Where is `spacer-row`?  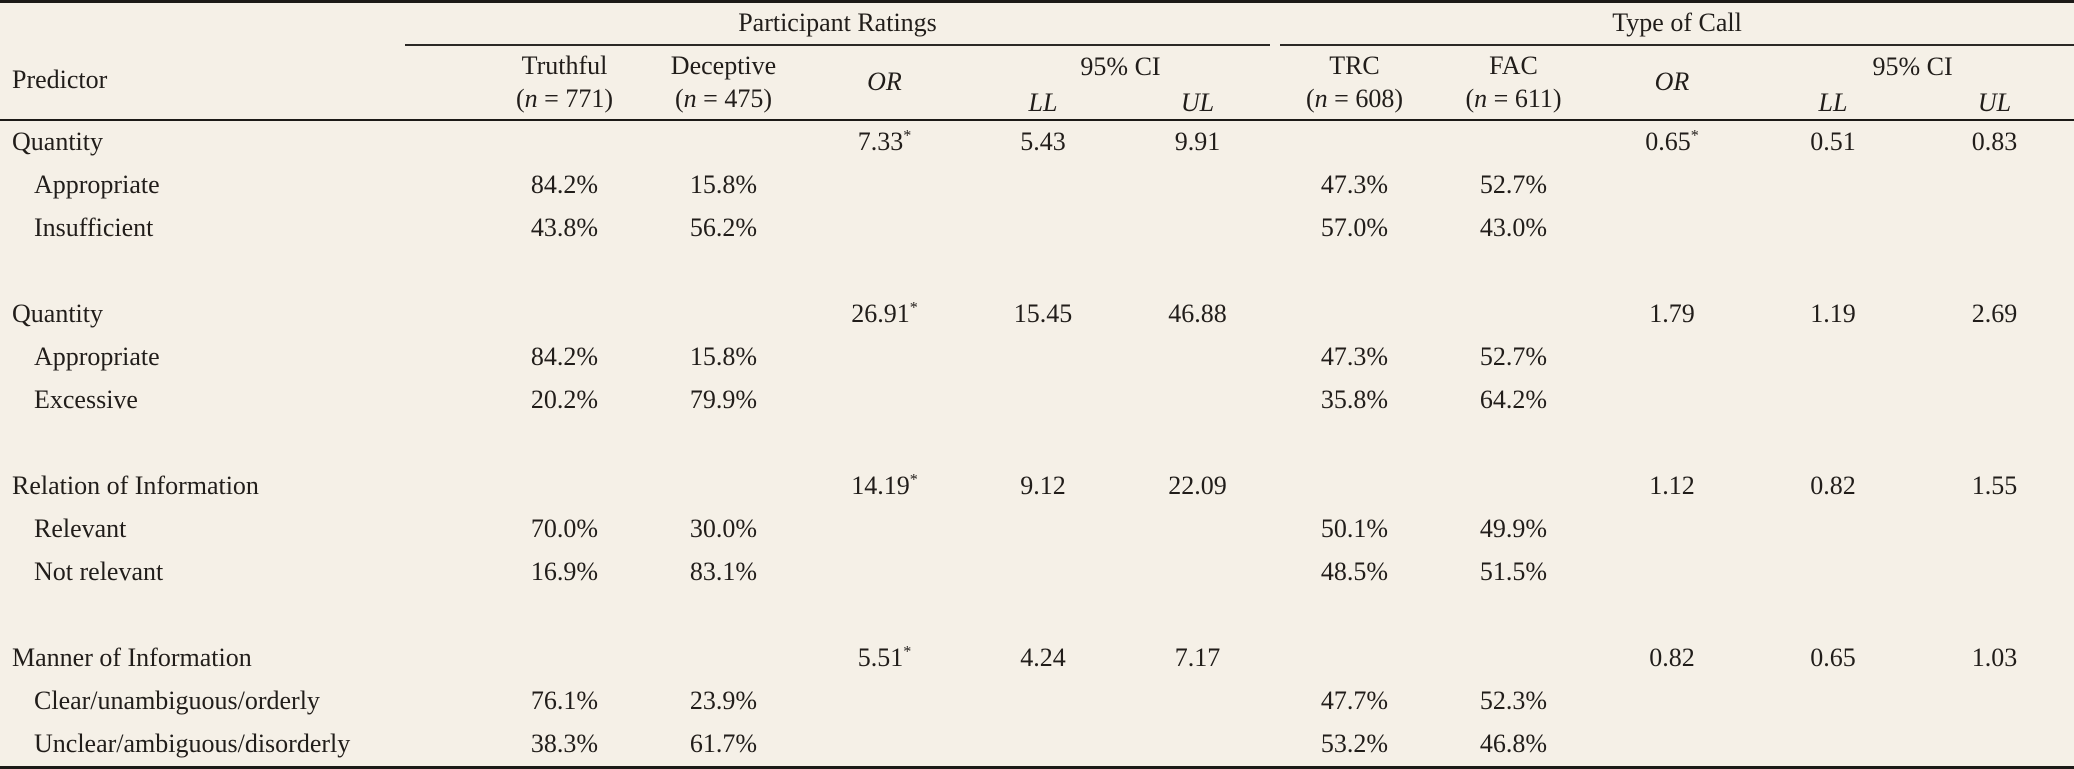
spacer-row is located at coordinates (1037, 615).